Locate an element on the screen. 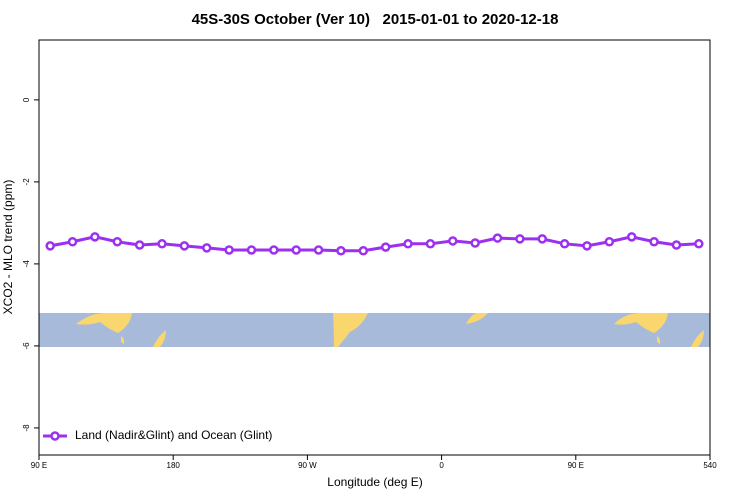  legend-label: Land (Nadir&Glint) and Ocean (Glint) is located at coordinates (173, 435).